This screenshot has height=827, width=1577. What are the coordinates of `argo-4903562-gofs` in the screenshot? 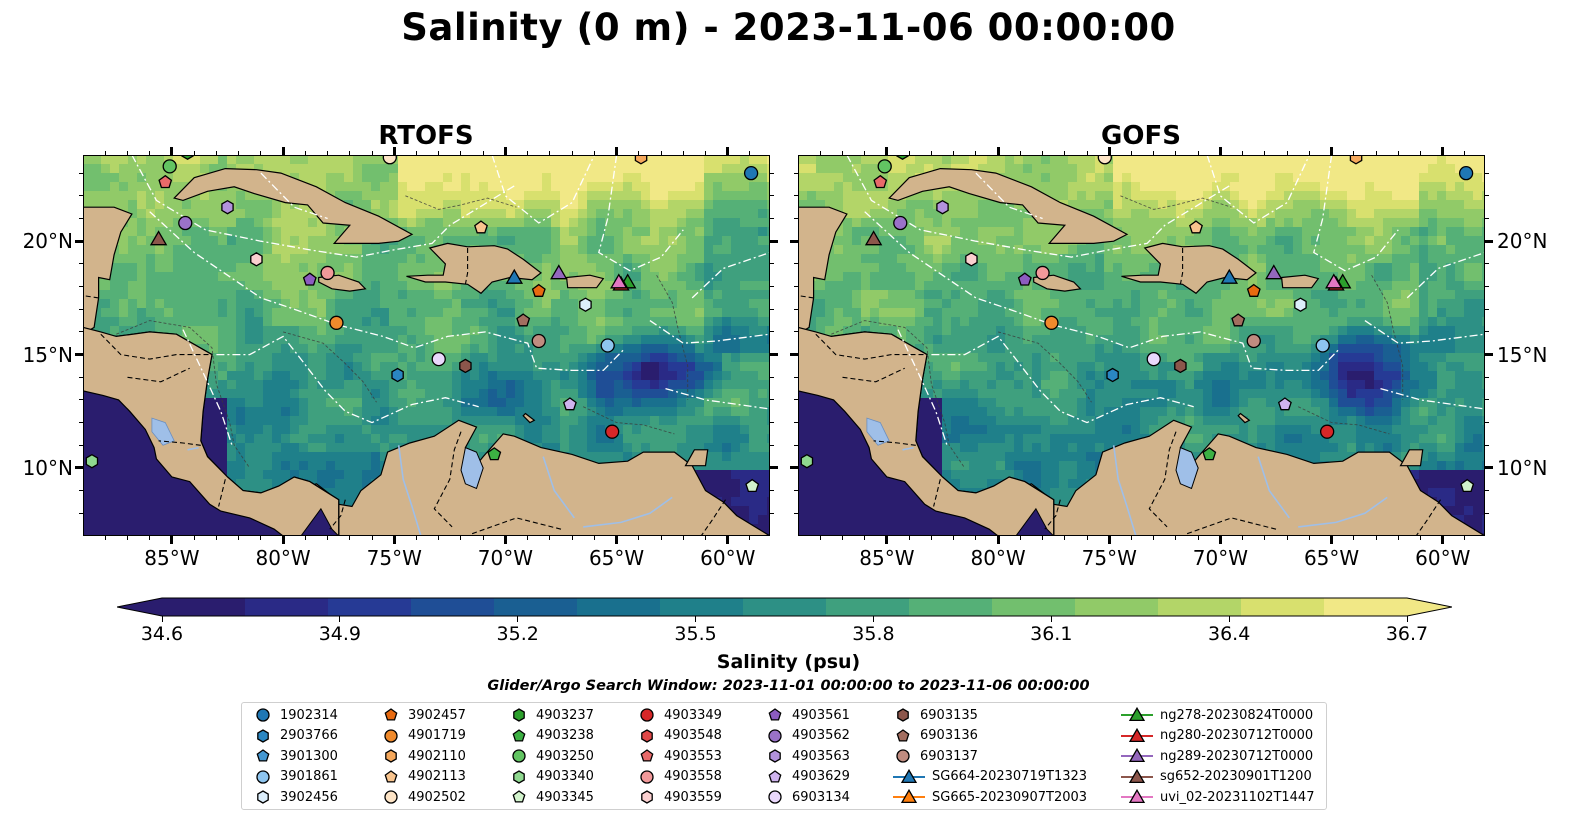 It's located at (900, 223).